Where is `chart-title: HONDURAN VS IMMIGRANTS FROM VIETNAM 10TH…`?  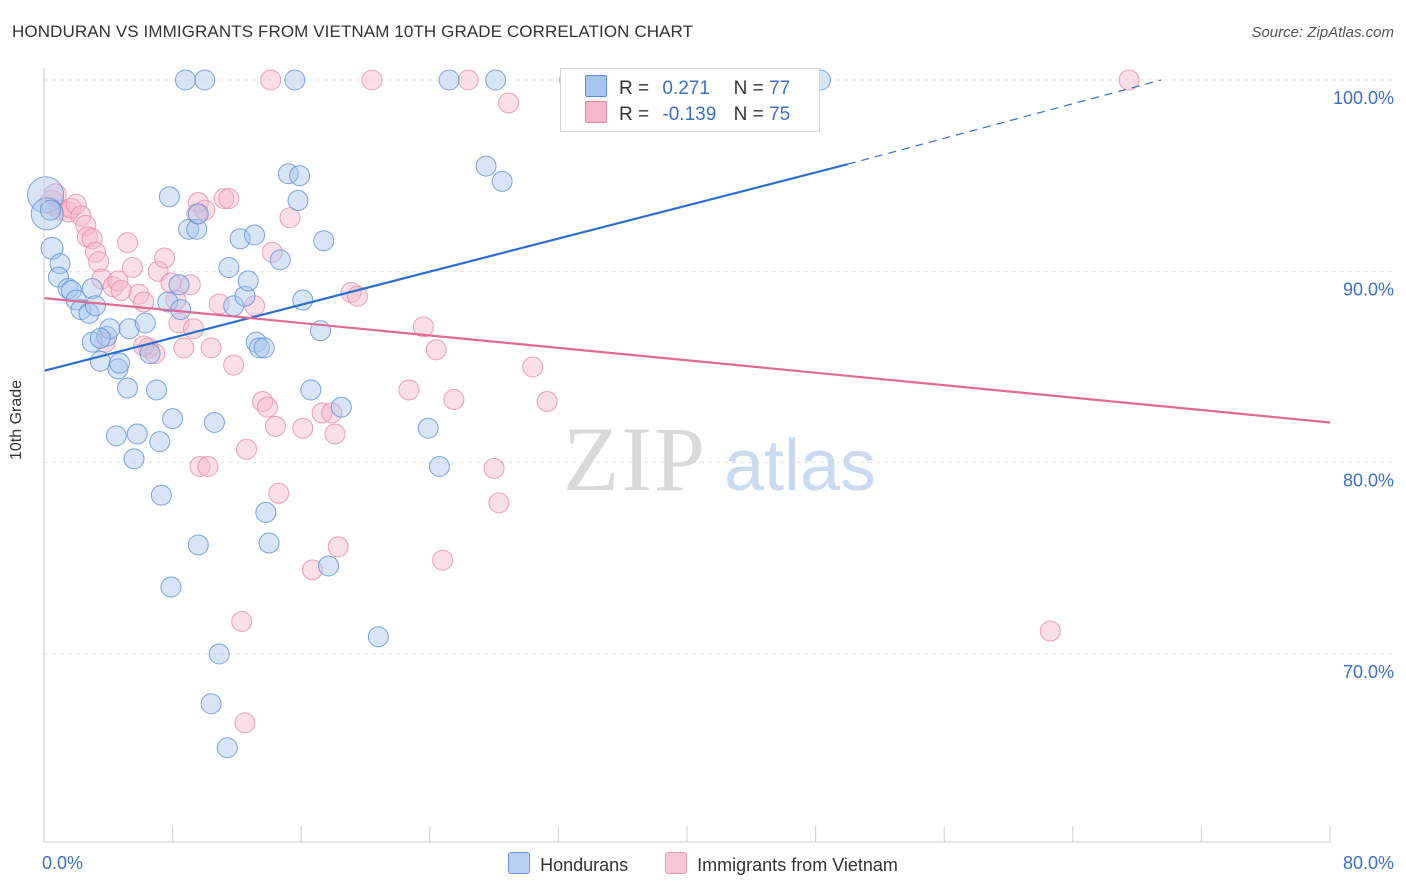 chart-title: HONDURAN VS IMMIGRANTS FROM VIETNAM 10TH… is located at coordinates (353, 31).